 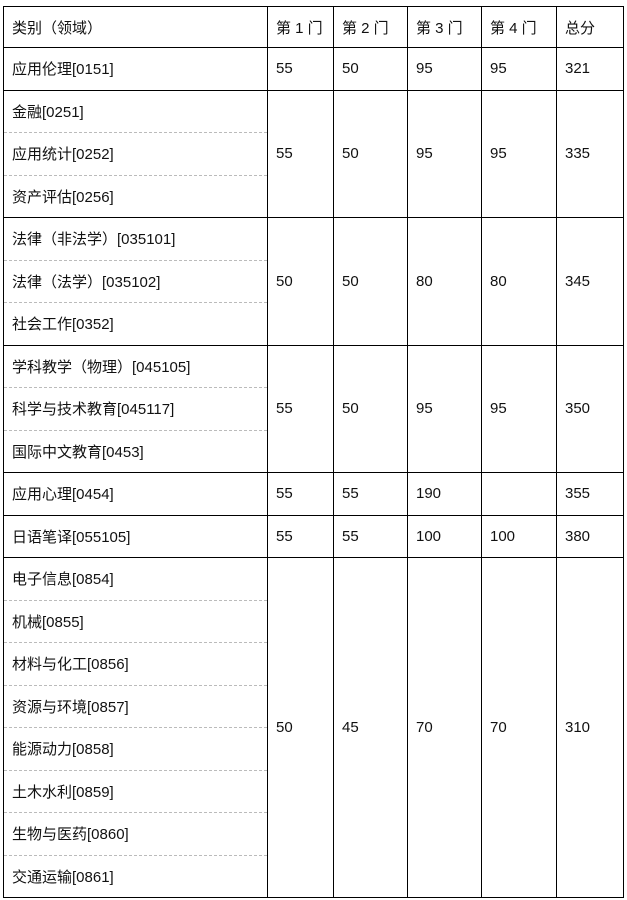 What do you see at coordinates (590, 69) in the screenshot?
I see `score-total: 321` at bounding box center [590, 69].